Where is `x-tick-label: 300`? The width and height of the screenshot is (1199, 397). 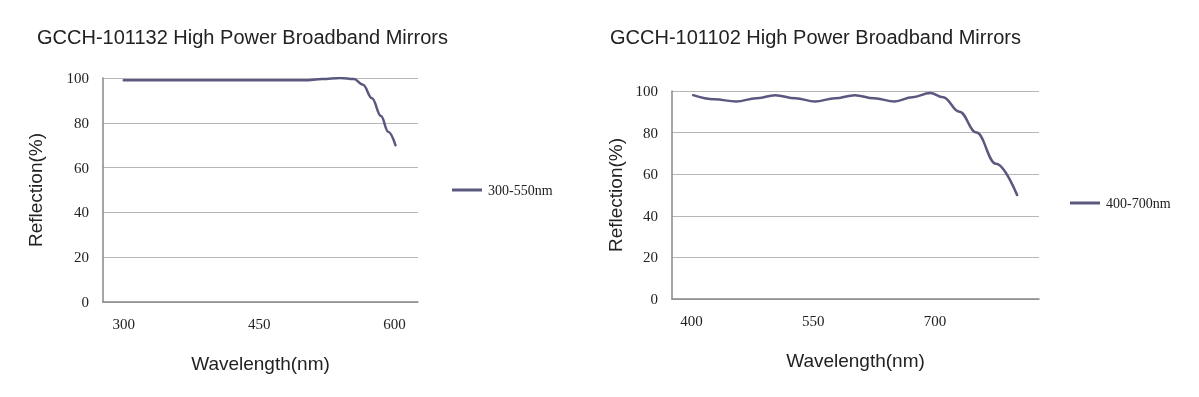
x-tick-label: 300 is located at coordinates (124, 323).